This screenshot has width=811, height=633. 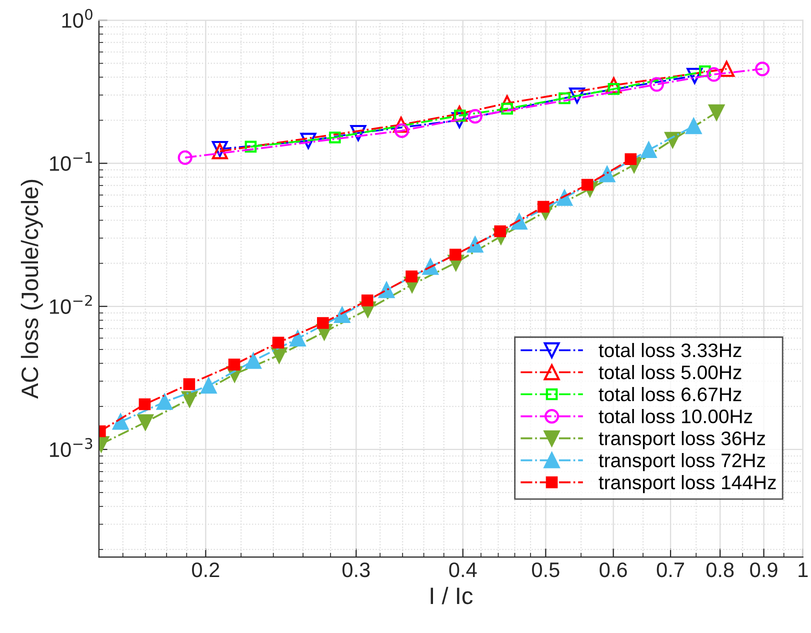 What do you see at coordinates (451, 595) in the screenshot?
I see `x-axis-title: I / Ic` at bounding box center [451, 595].